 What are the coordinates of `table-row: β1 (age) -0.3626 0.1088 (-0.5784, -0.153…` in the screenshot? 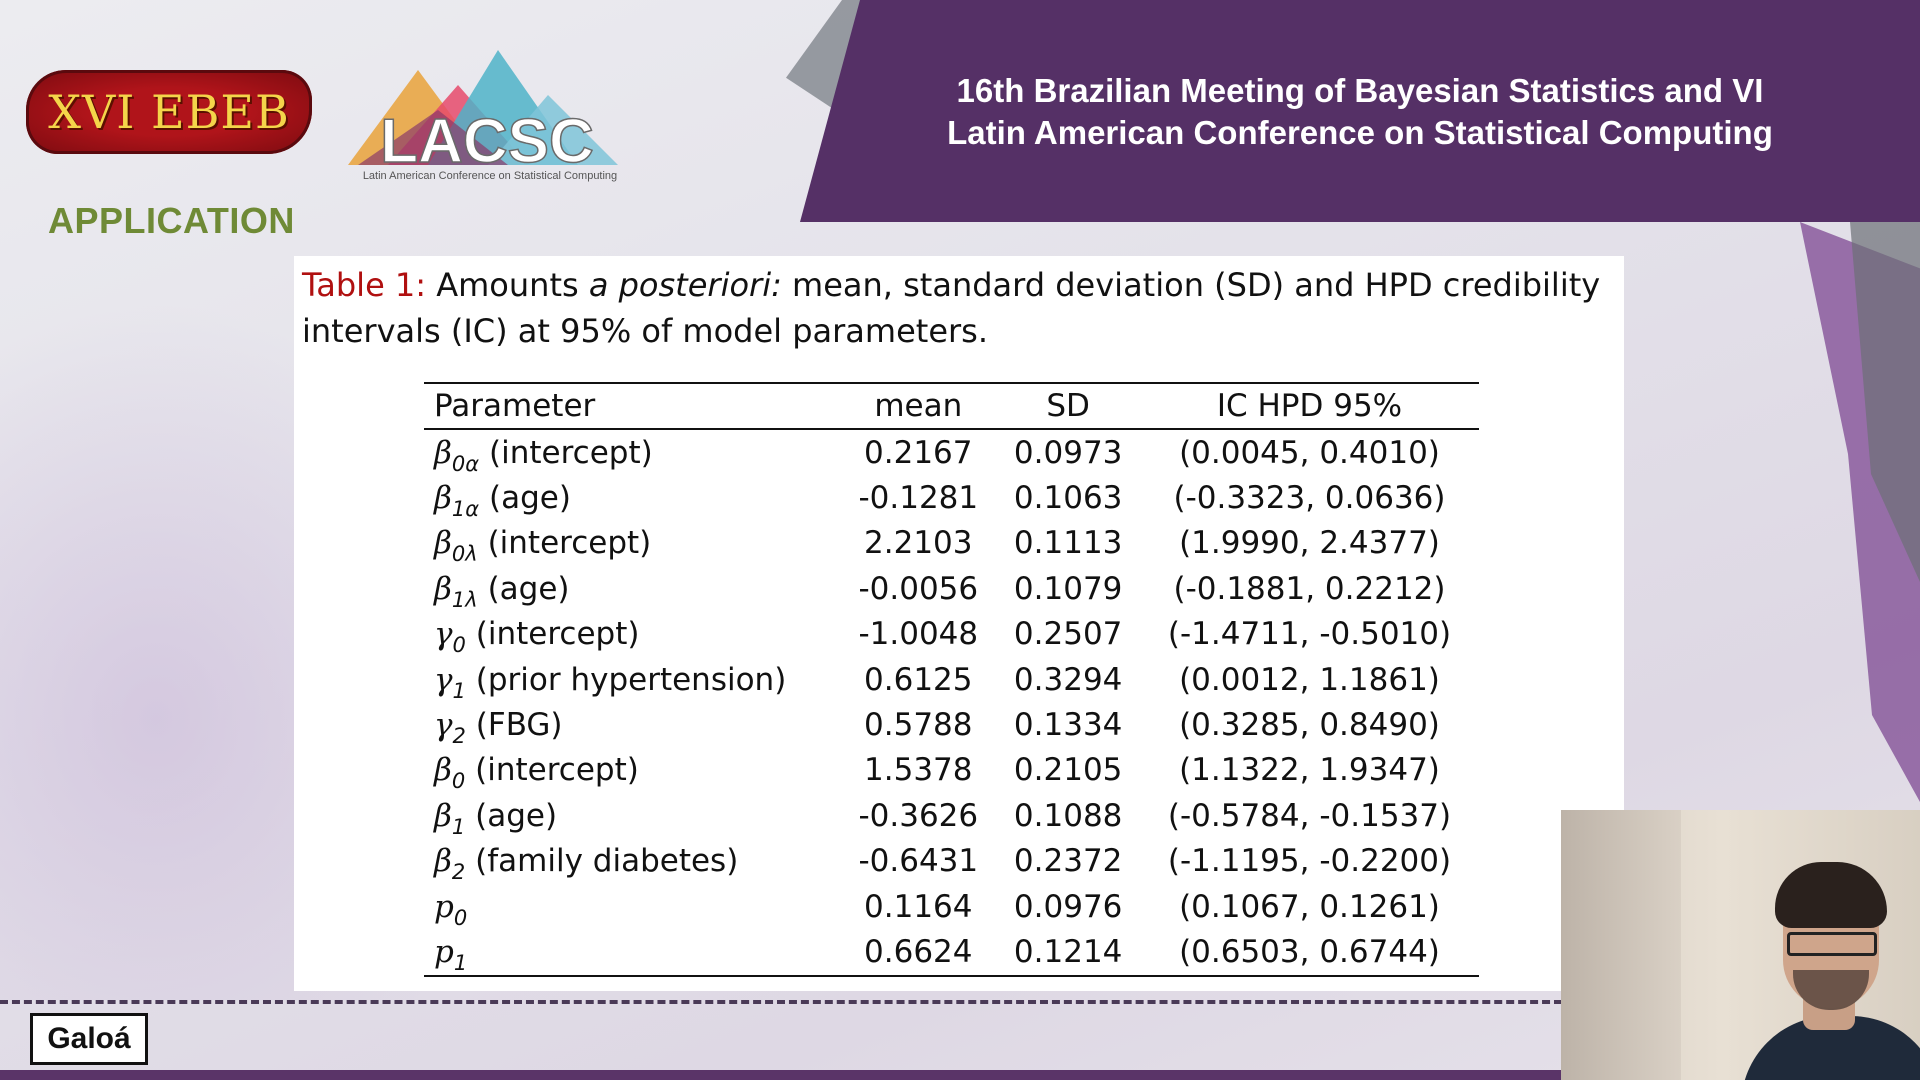 It's located at (951, 816).